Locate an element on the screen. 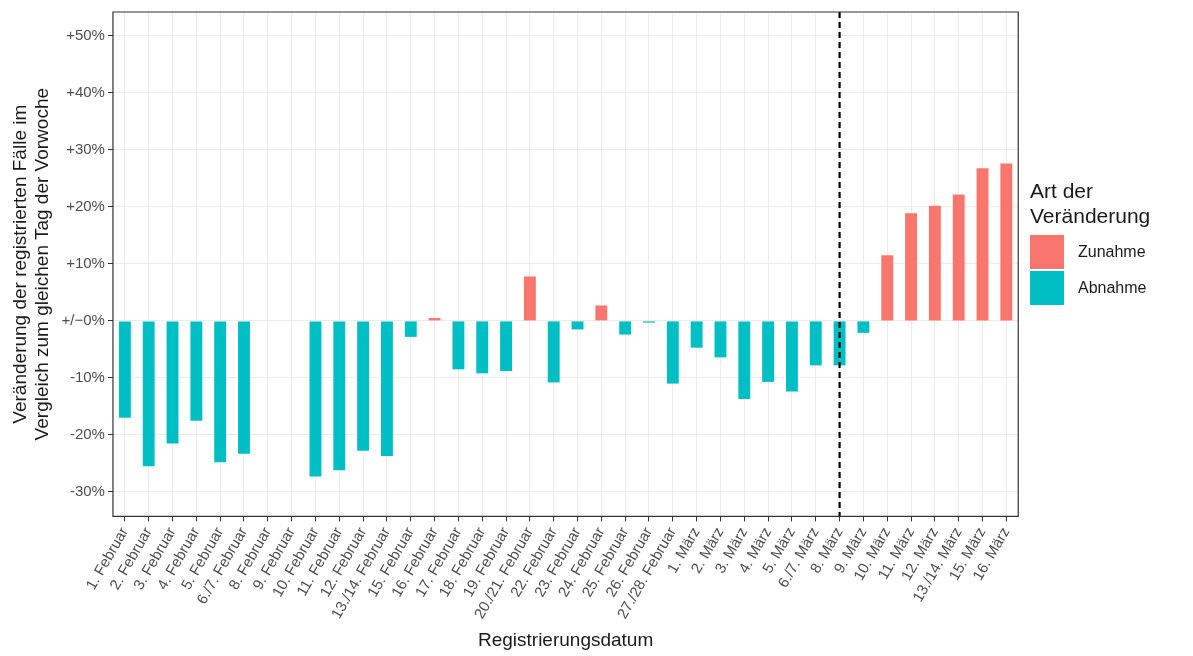 The height and width of the screenshot is (656, 1193). y-tick-label: -20% is located at coordinates (87, 434).